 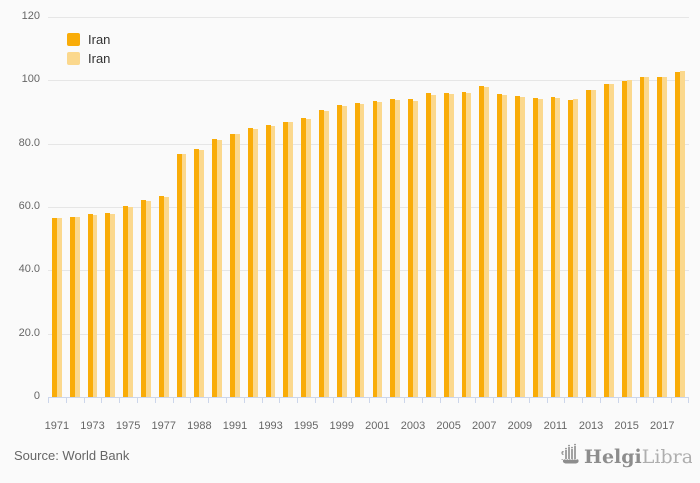 What do you see at coordinates (99, 58) in the screenshot?
I see `legend-item-label: Iran` at bounding box center [99, 58].